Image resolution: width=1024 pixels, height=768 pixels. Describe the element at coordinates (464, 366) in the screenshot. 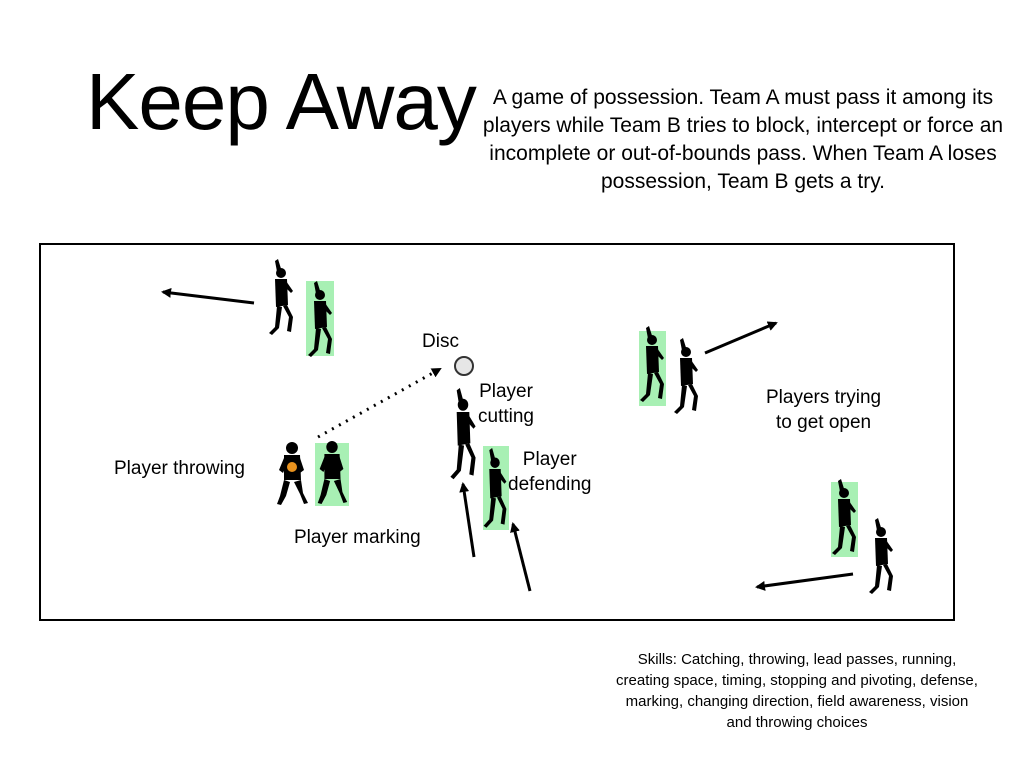

I see `disc-icon` at that location.